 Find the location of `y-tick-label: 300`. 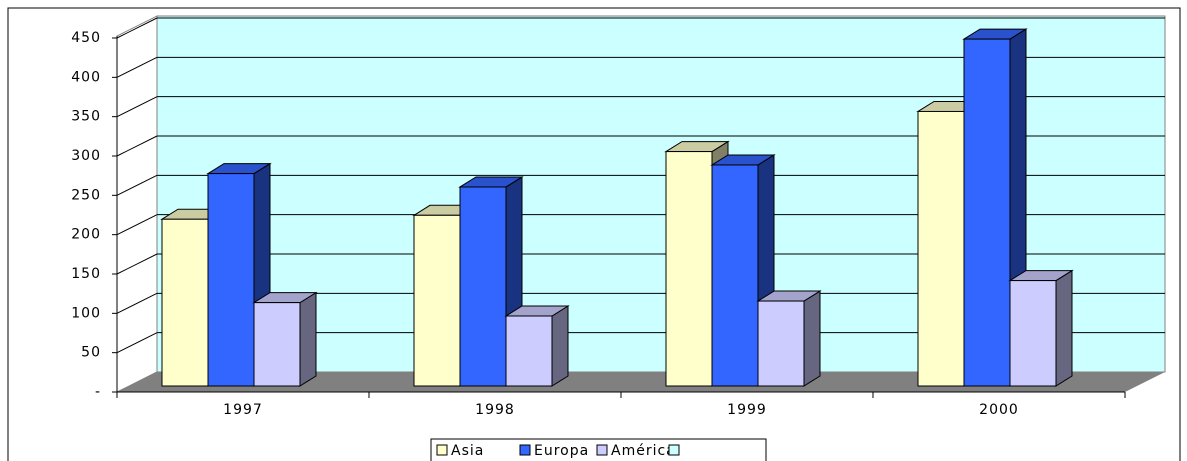

y-tick-label: 300 is located at coordinates (86, 156).